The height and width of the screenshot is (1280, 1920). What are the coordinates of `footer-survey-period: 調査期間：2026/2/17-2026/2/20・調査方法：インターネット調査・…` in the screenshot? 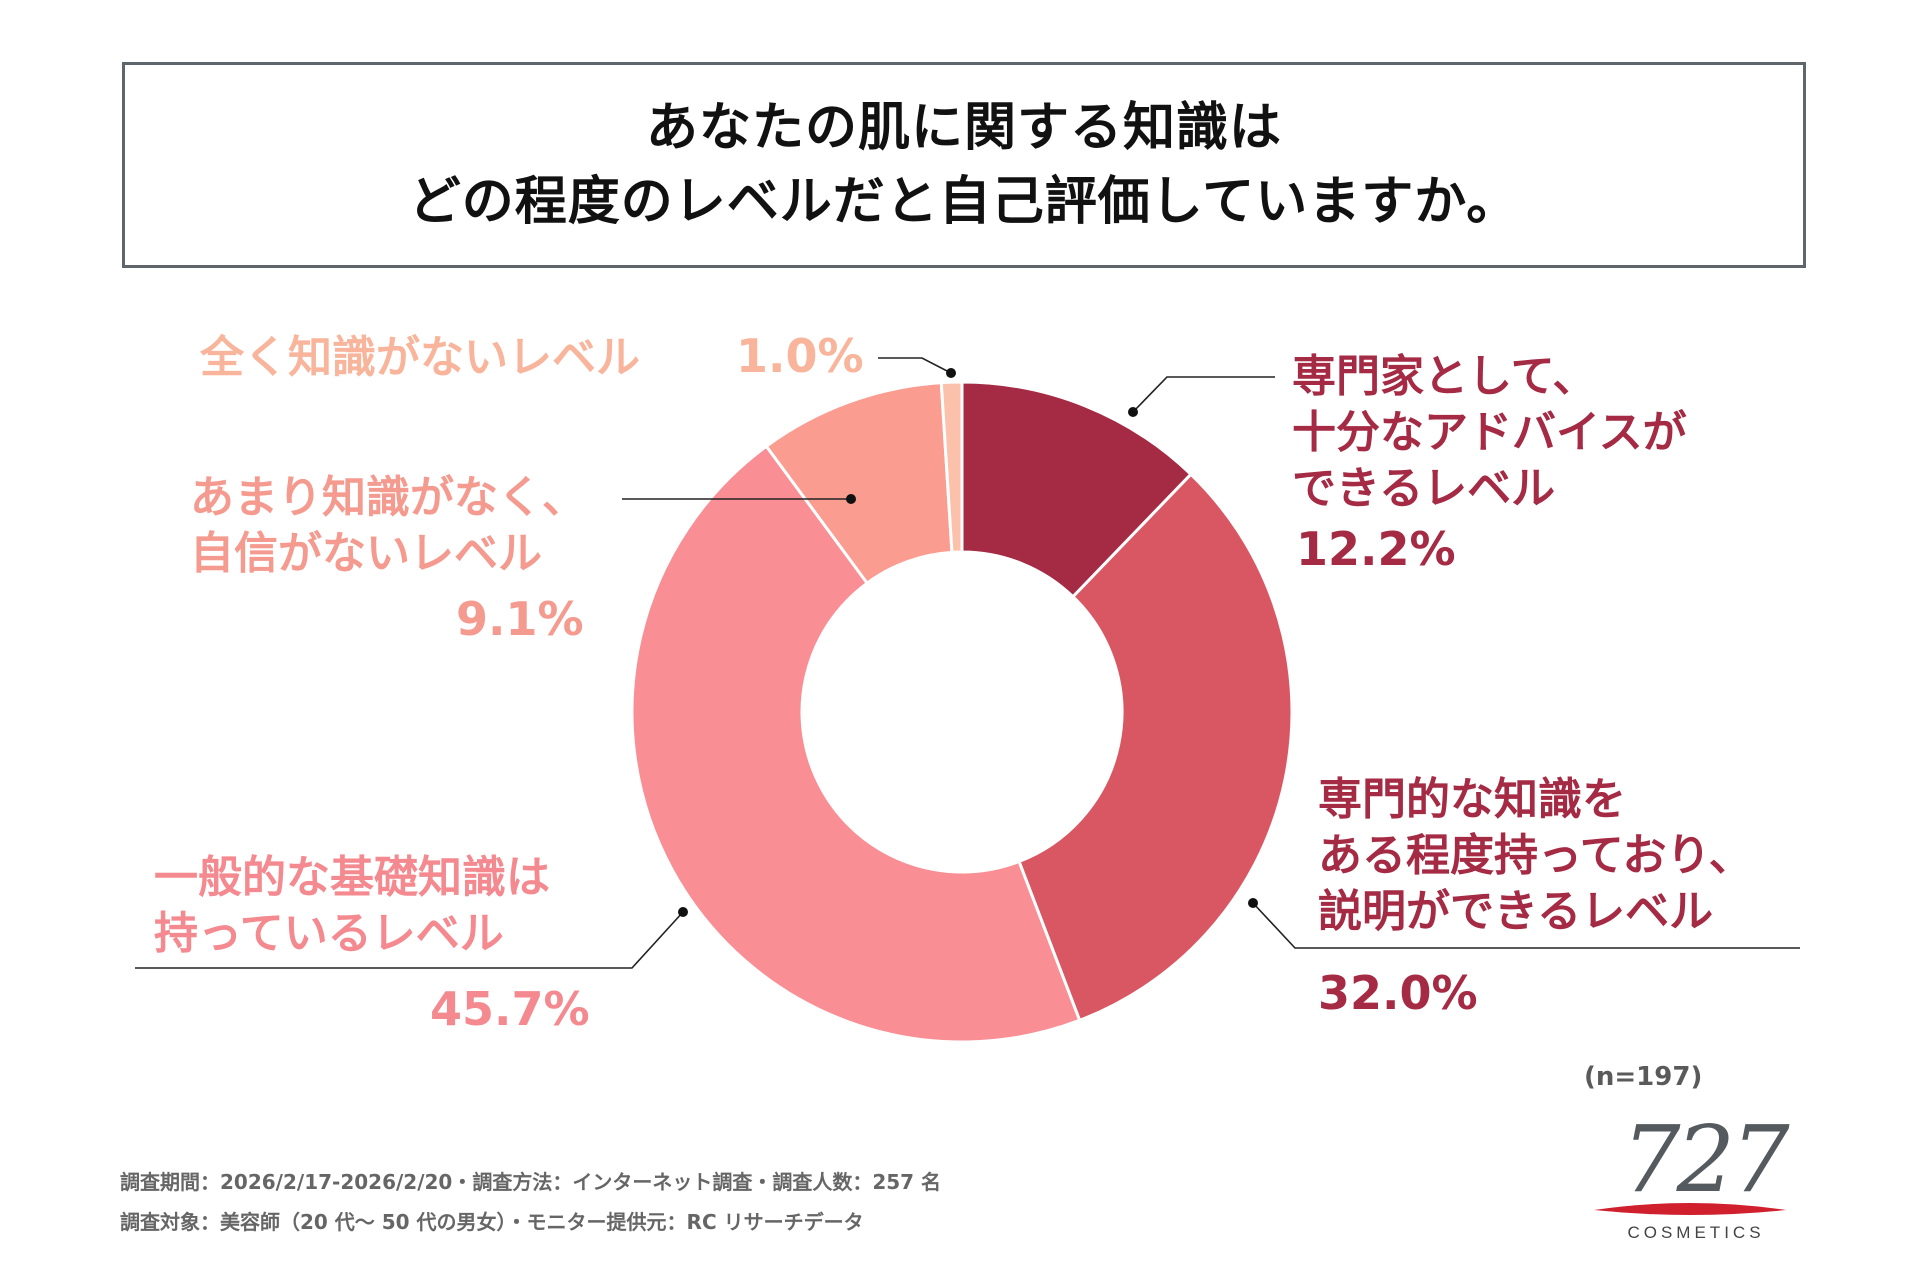 It's located at (531, 1182).